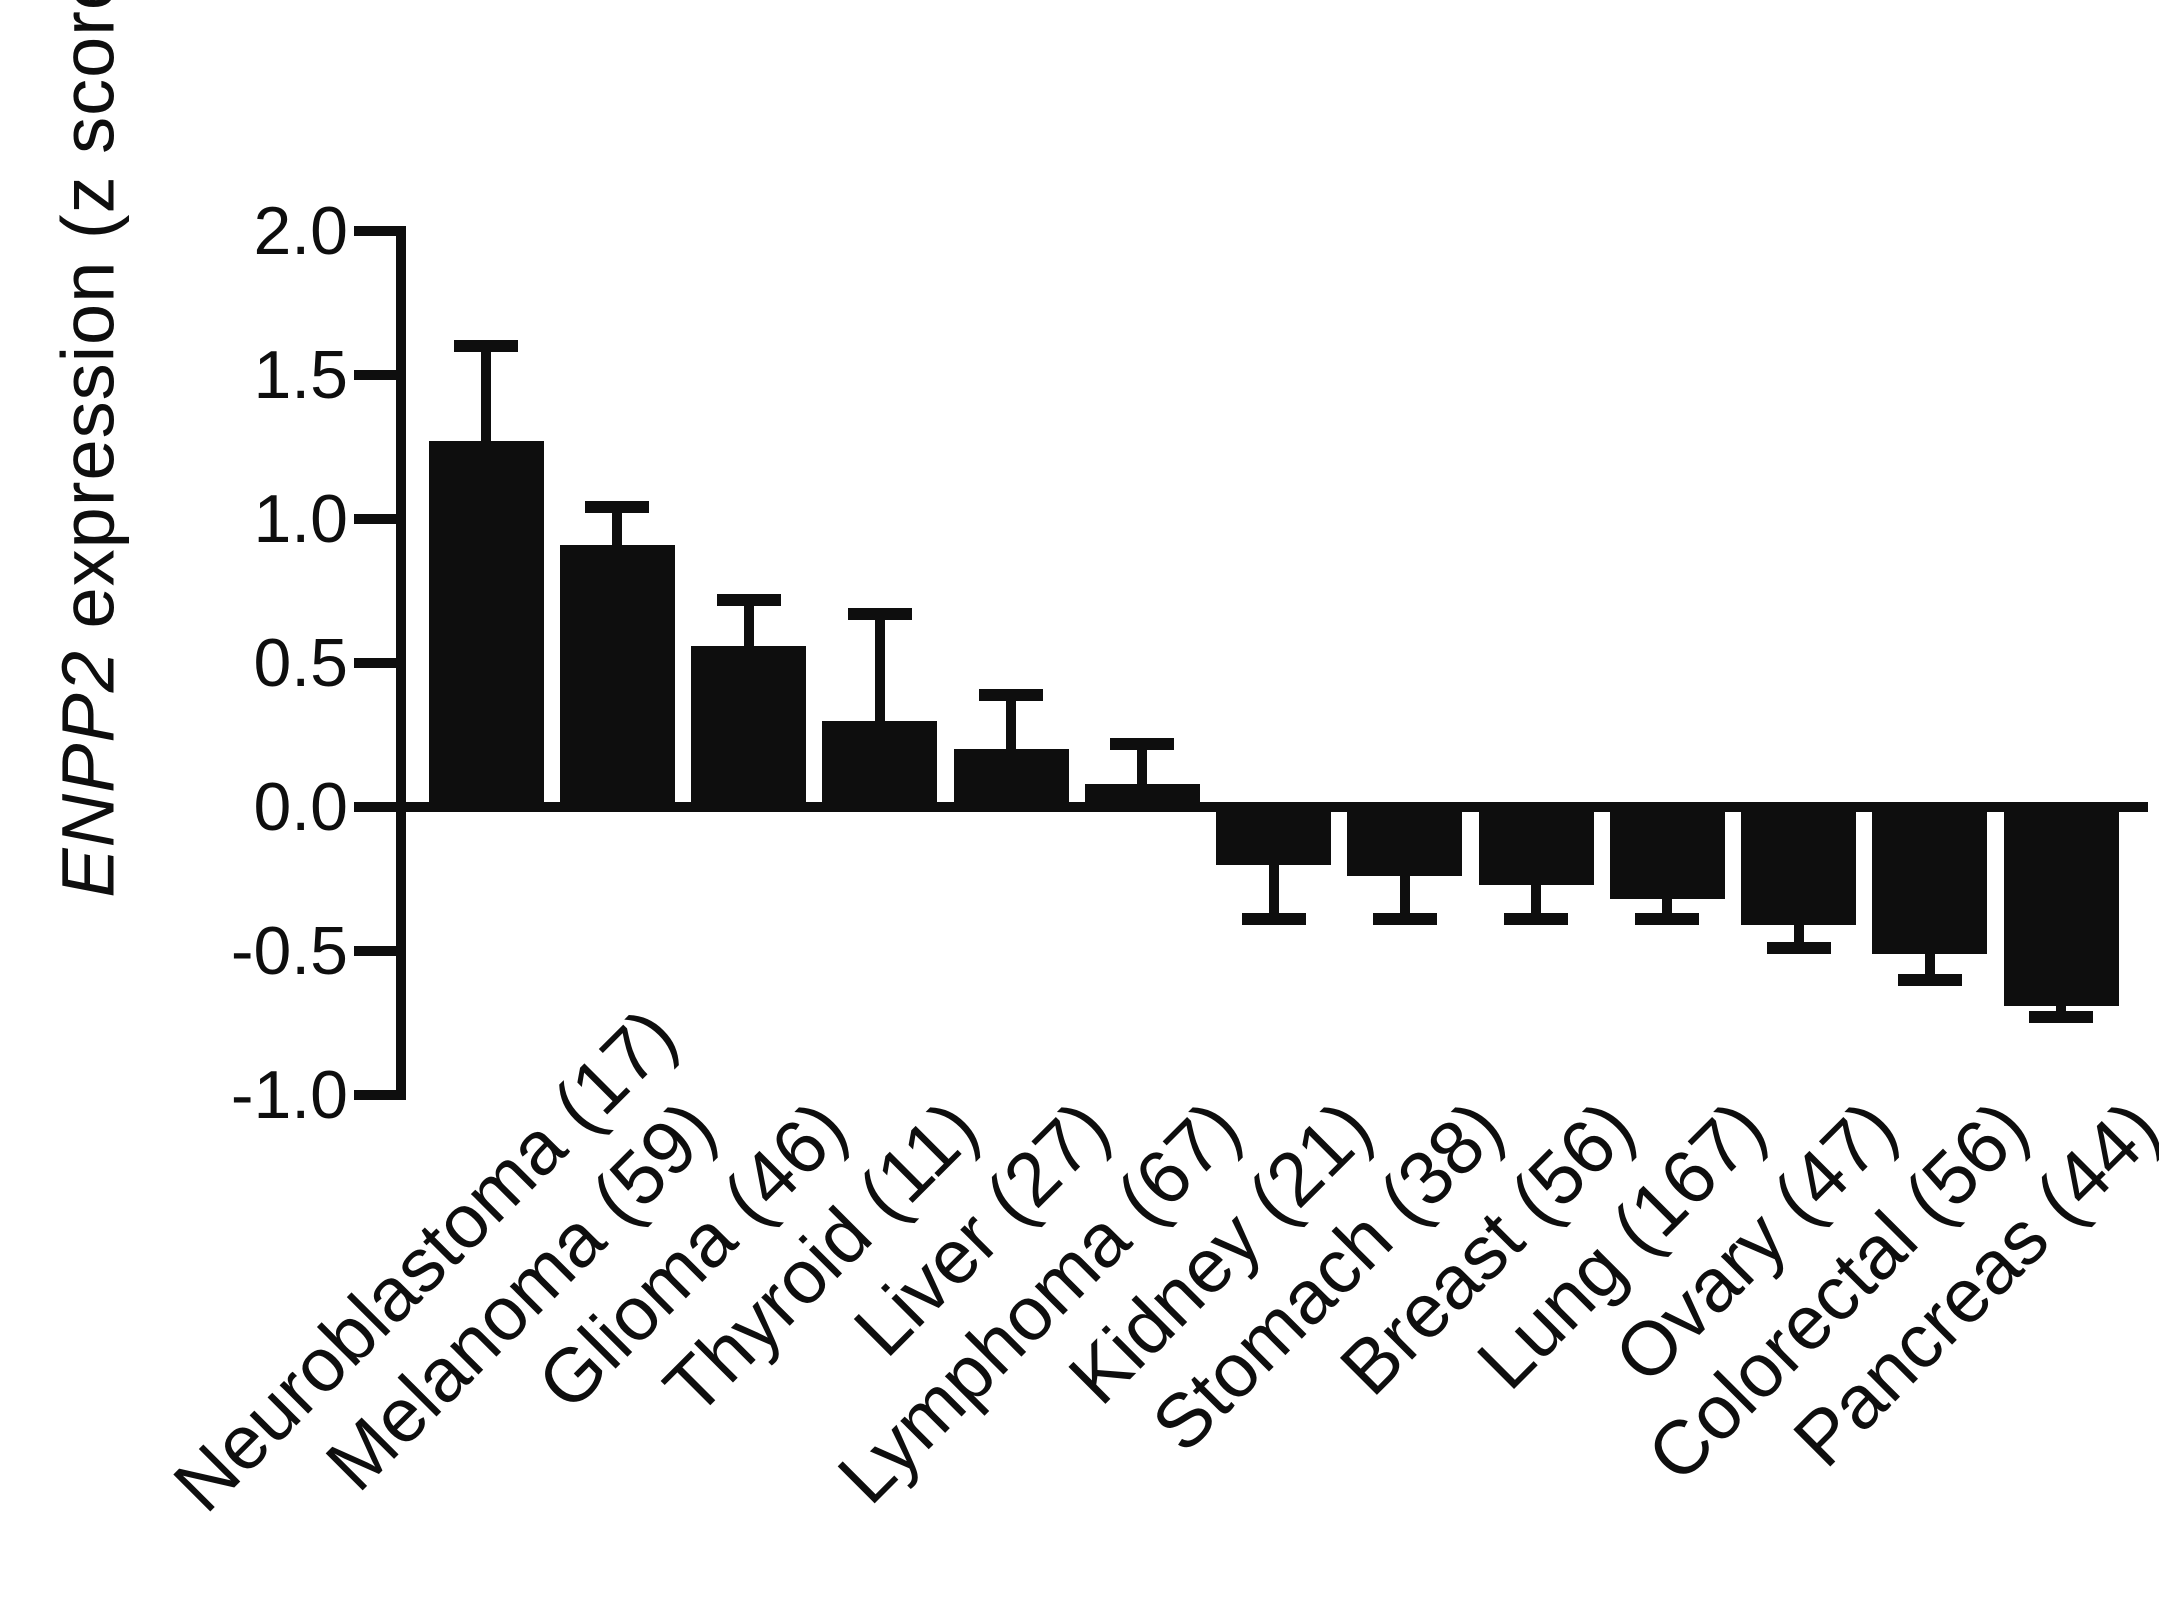  Describe the element at coordinates (289, 1095) in the screenshot. I see `y-tick-label: -1.0` at that location.